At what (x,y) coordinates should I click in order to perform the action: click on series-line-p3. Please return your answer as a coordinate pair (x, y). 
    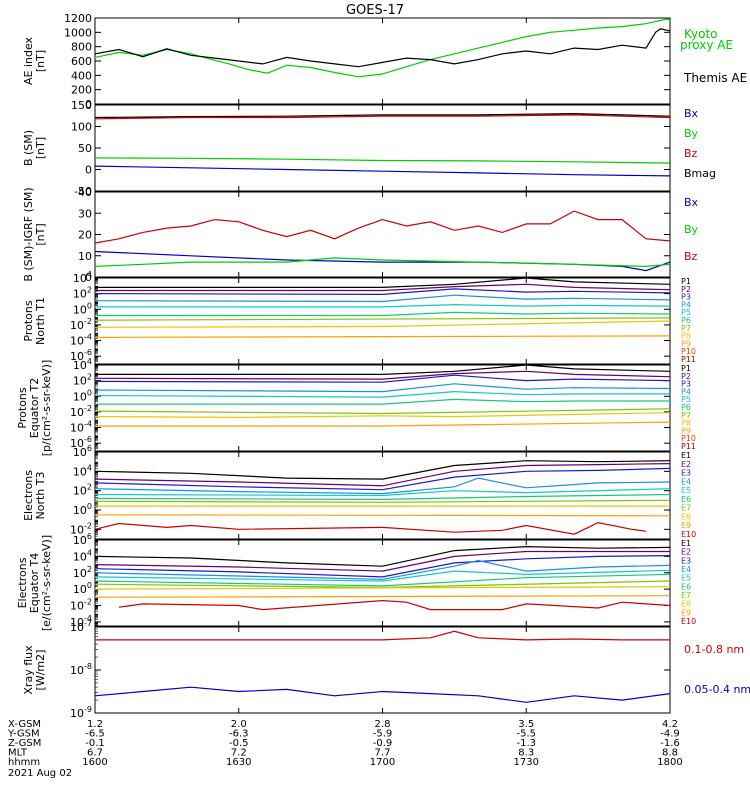
    Looking at the image, I should click on (382, 292).